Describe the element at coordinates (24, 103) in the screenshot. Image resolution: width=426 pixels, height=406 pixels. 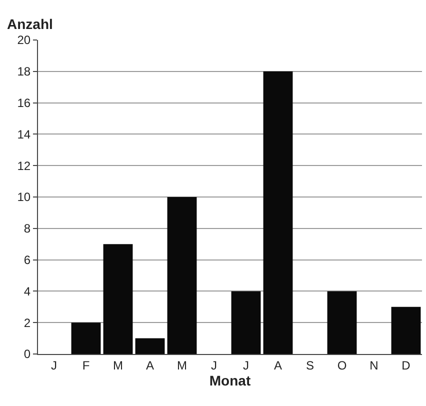
I see `y-tick-label: 16` at that location.